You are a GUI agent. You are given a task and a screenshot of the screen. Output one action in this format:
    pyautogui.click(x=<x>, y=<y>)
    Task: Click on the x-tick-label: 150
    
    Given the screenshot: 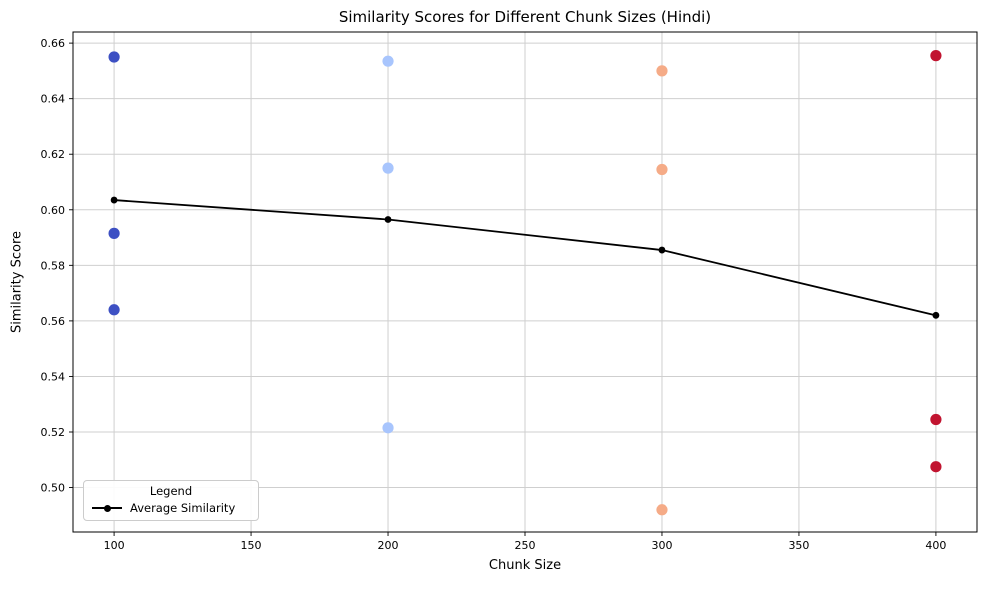 What is the action you would take?
    pyautogui.click(x=251, y=545)
    